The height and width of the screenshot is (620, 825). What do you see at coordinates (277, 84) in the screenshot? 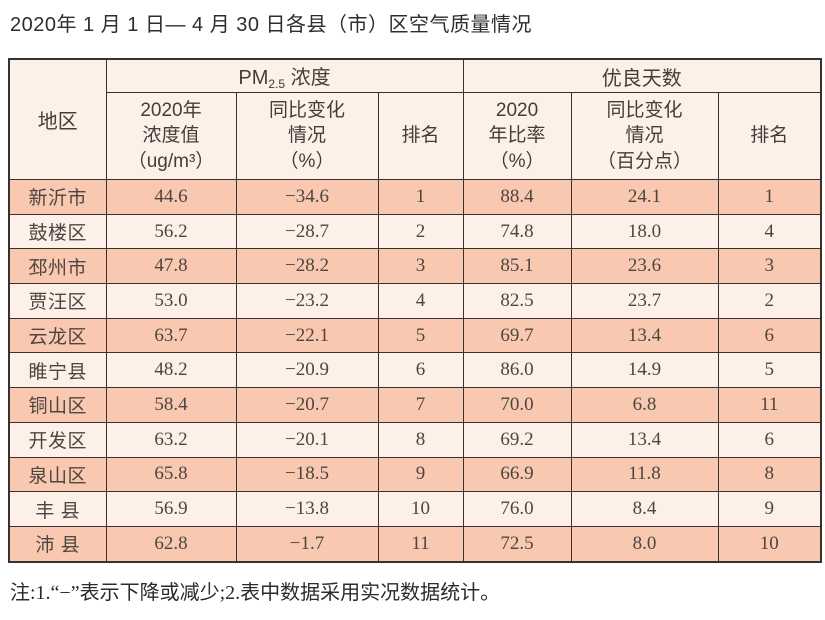
I see `pm25-subscript: 2.5` at bounding box center [277, 84].